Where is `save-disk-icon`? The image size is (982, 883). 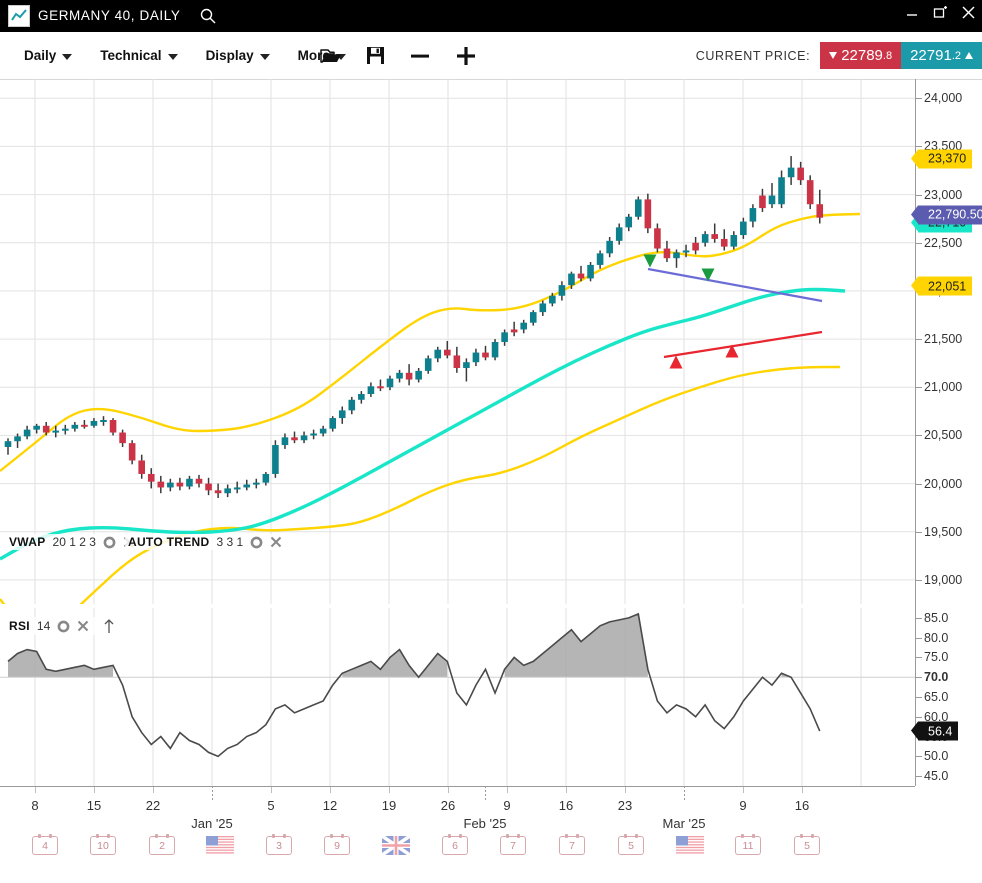
save-disk-icon is located at coordinates (375, 55).